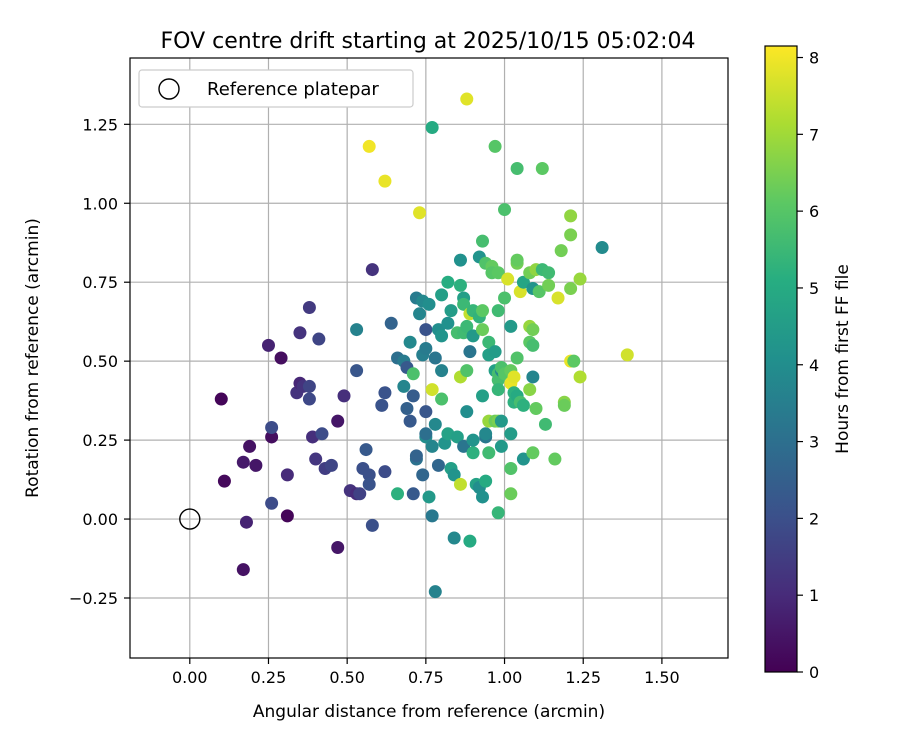  I want to click on colorbar: 0 1 2 3 4 5 6 7 8 Hours from first FF file, so click(808, 363).